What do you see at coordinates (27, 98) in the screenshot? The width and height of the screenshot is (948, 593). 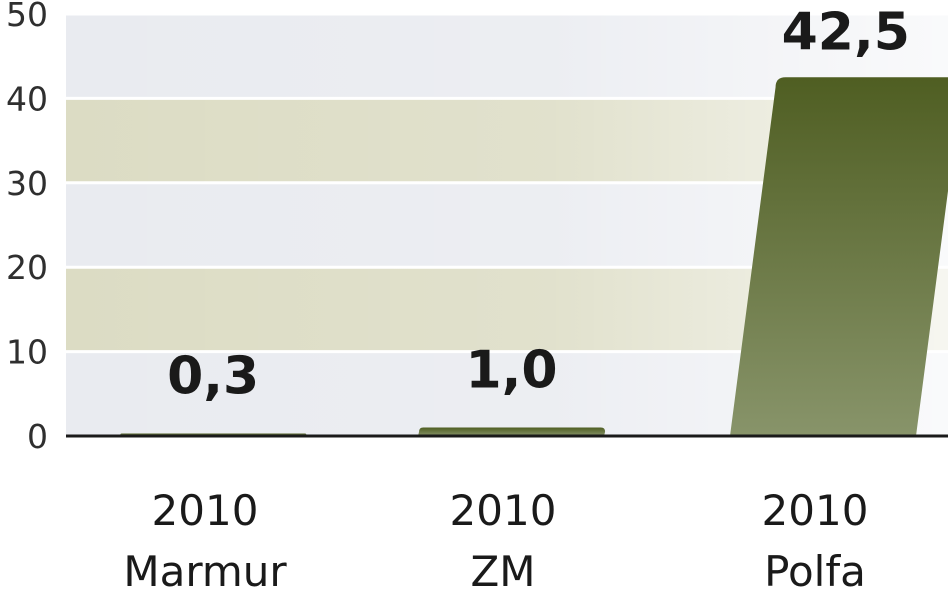 I see `y-tick-label: 40` at bounding box center [27, 98].